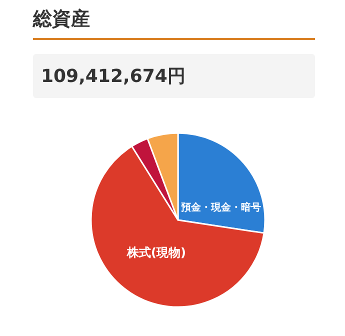 Image resolution: width=345 pixels, height=336 pixels. Describe the element at coordinates (174, 76) in the screenshot. I see `text: 109,412,674円` at that location.